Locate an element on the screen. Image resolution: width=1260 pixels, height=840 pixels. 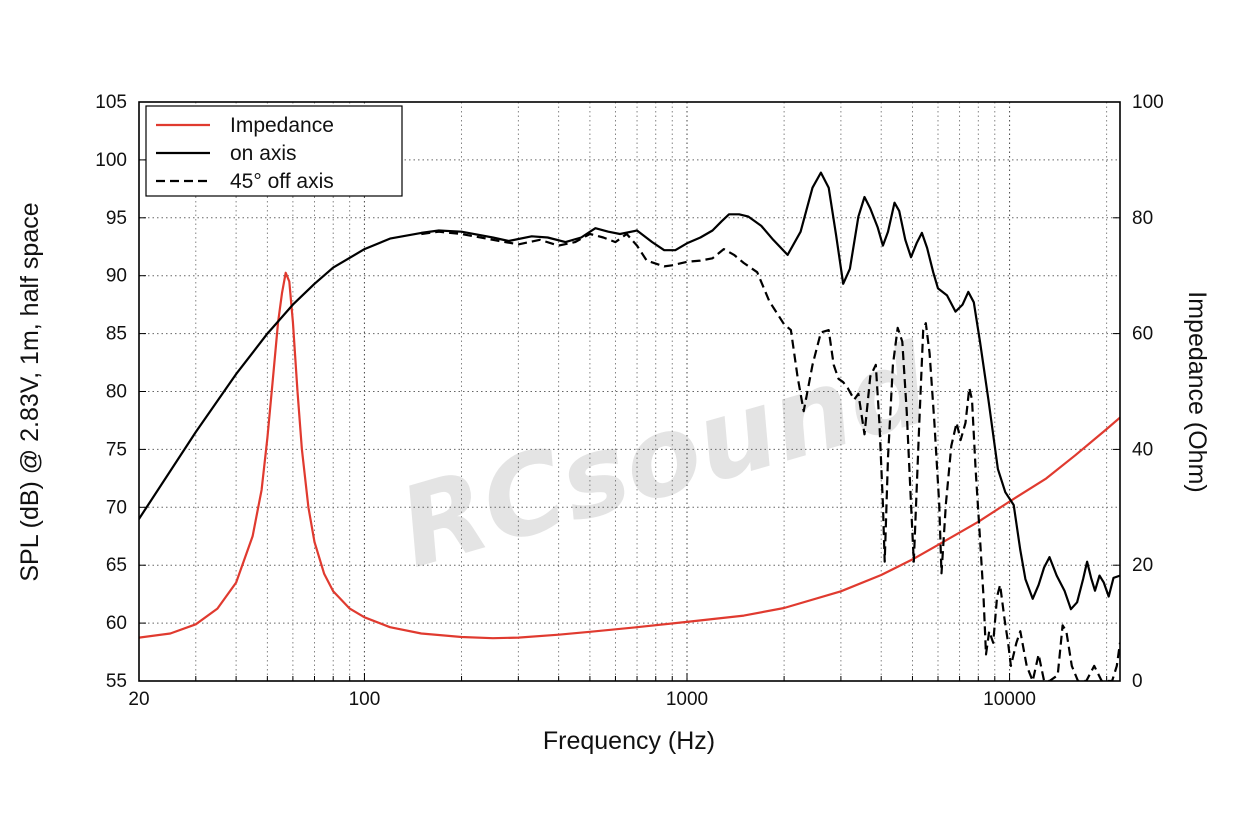
y-tick-label: 95 is located at coordinates (116, 218).